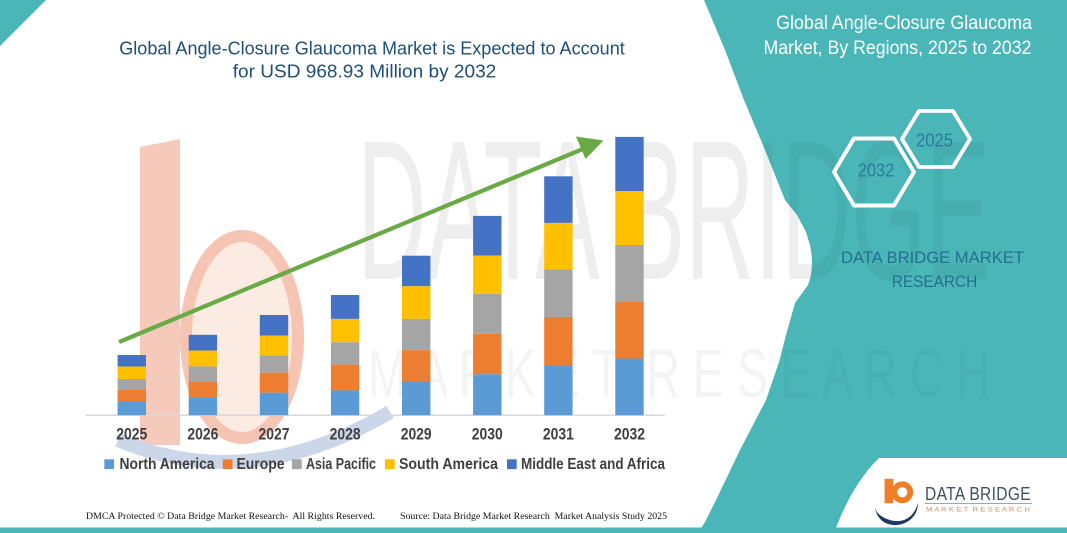 The height and width of the screenshot is (533, 1067). What do you see at coordinates (978, 510) in the screenshot?
I see `svg-text: M A R K E T R E S E A R C H` at bounding box center [978, 510].